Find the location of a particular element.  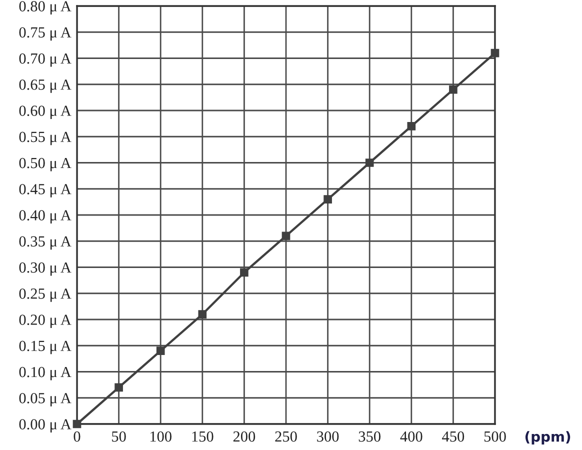

y-tick-label: 0.75 μ A is located at coordinates (45, 34).